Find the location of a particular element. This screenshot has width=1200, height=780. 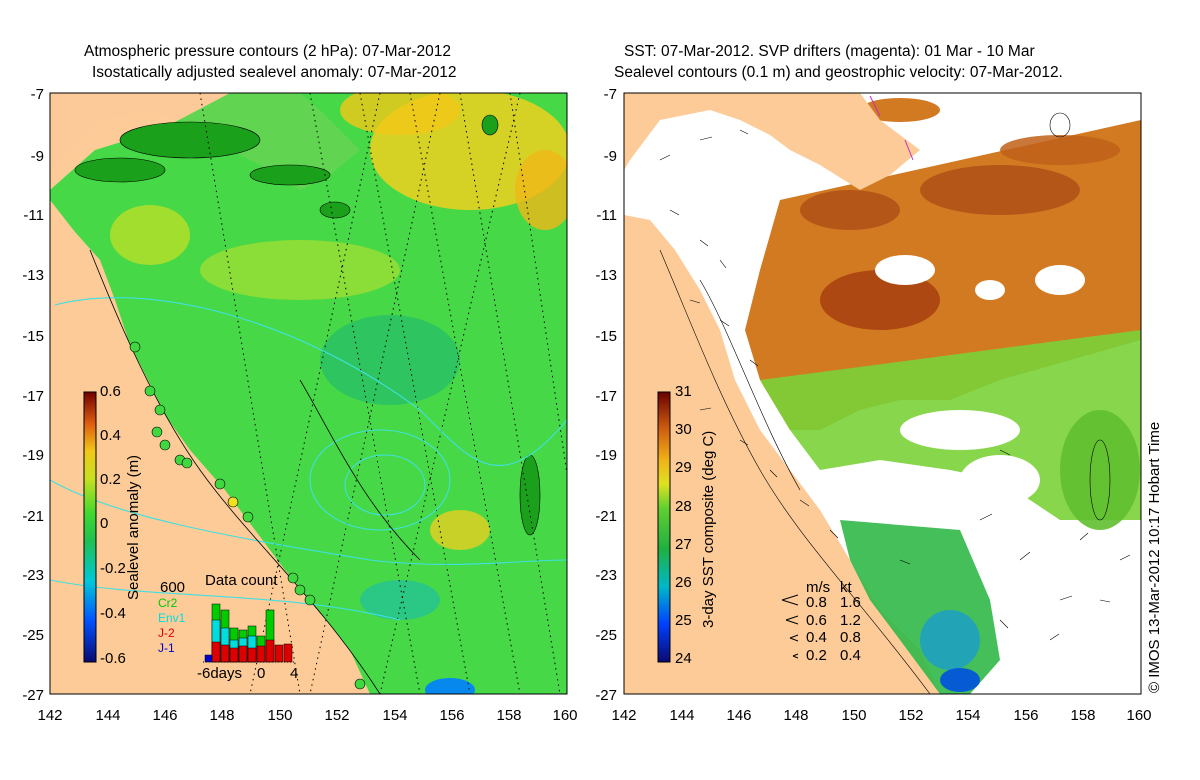

cbar-tick: 0 is located at coordinates (104, 523).